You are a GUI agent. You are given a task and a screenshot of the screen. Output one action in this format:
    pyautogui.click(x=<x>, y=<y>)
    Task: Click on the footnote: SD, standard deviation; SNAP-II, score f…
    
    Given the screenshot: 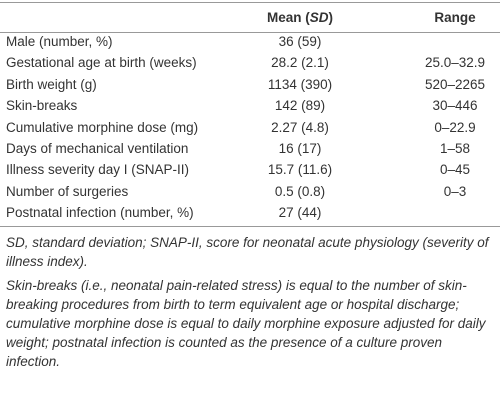 What is the action you would take?
    pyautogui.click(x=247, y=252)
    